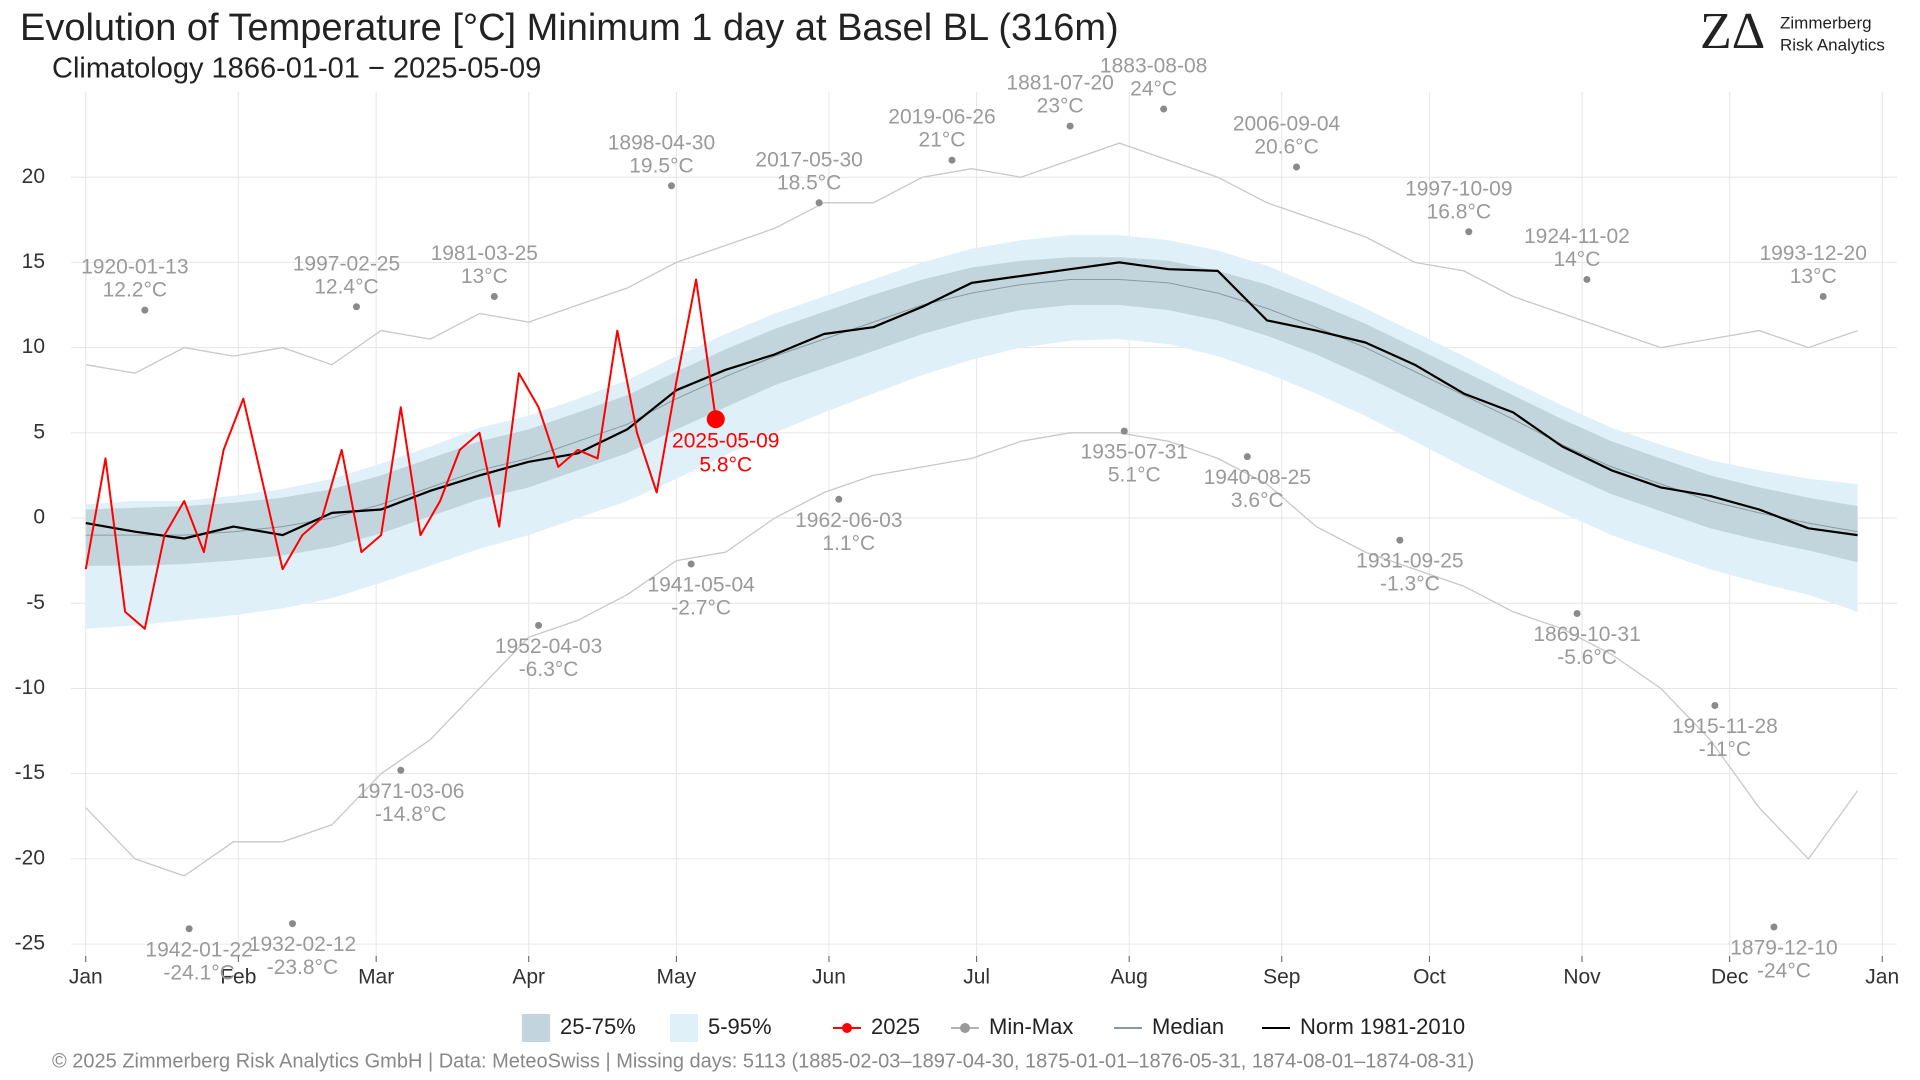 The height and width of the screenshot is (1080, 1920). I want to click on y-tick-label: -10, so click(30, 687).